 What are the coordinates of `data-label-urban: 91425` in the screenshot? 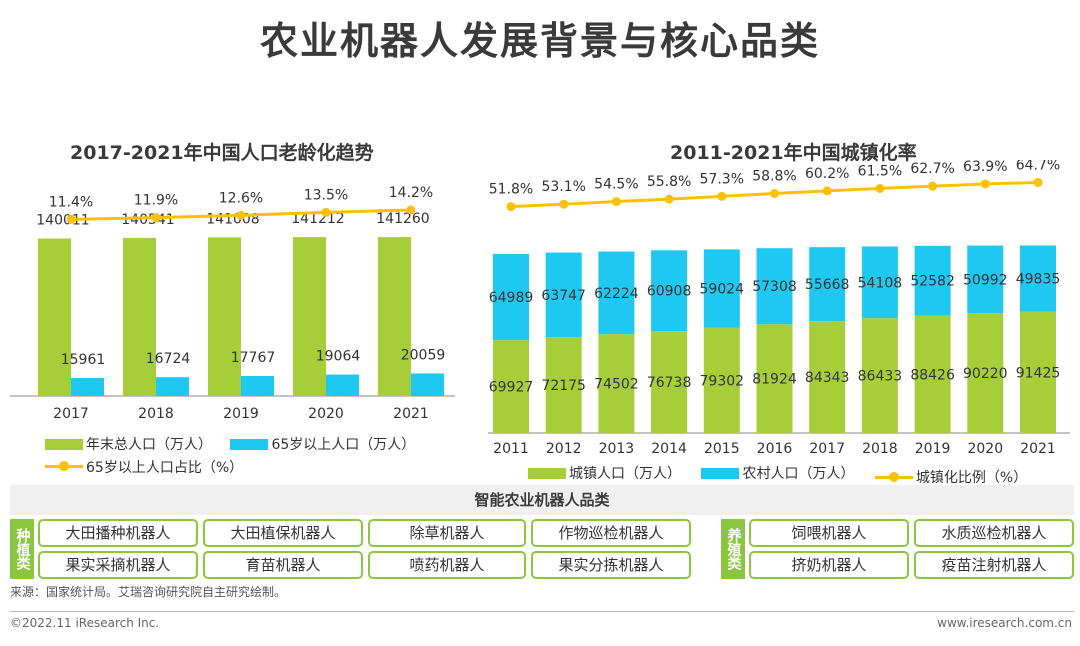 It's located at (1038, 373).